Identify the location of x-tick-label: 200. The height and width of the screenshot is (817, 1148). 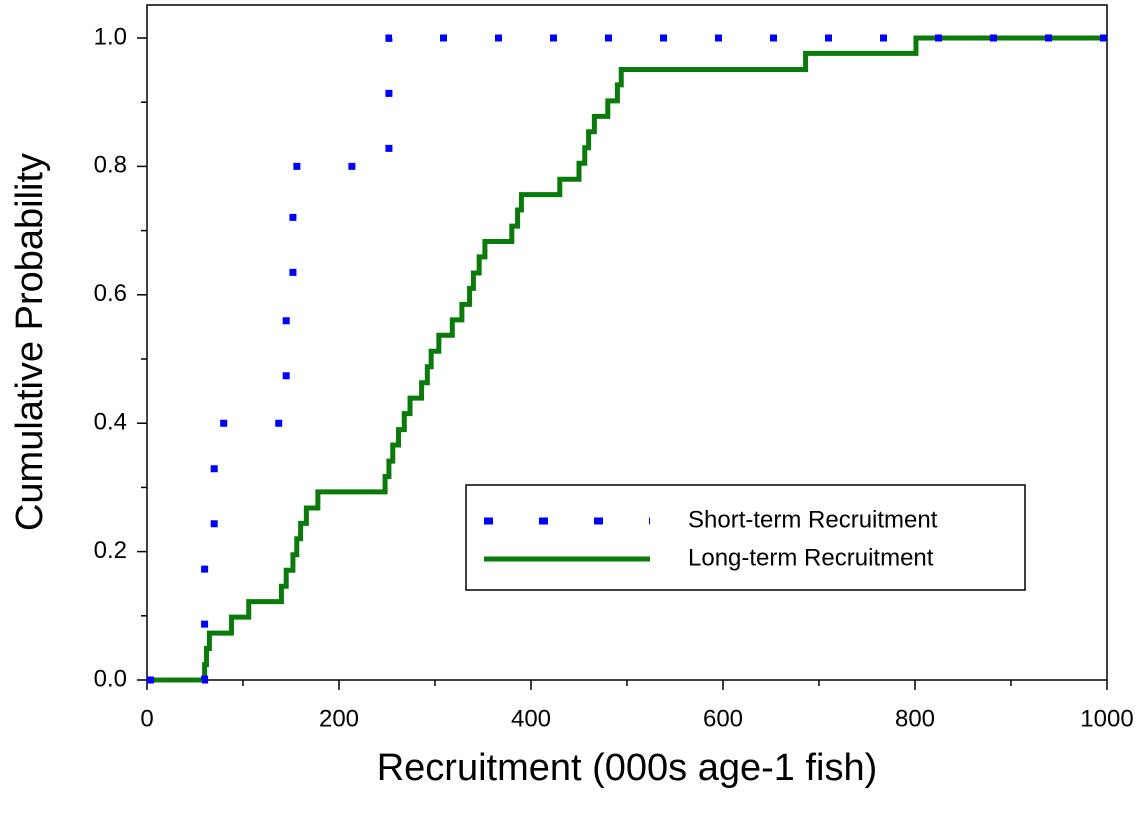
(339, 718).